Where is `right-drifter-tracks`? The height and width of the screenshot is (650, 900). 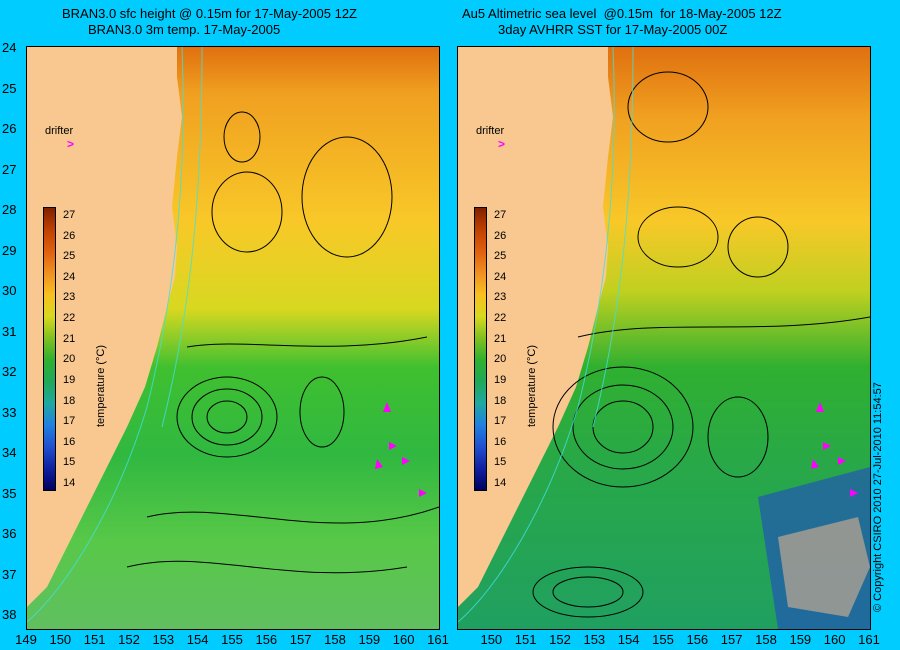
right-drifter-tracks is located at coordinates (834, 449).